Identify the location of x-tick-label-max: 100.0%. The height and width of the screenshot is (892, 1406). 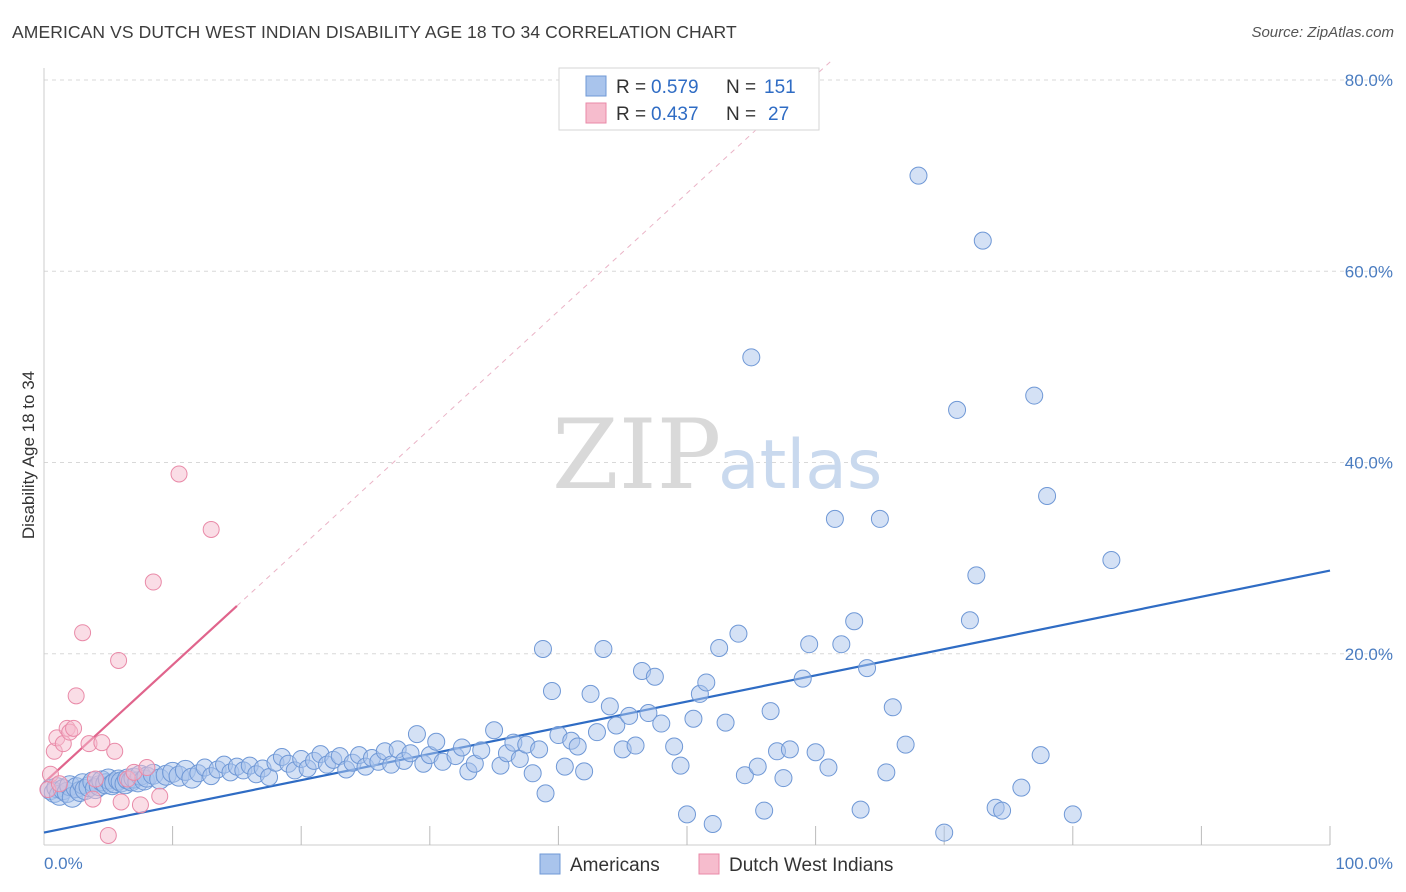
(1364, 863).